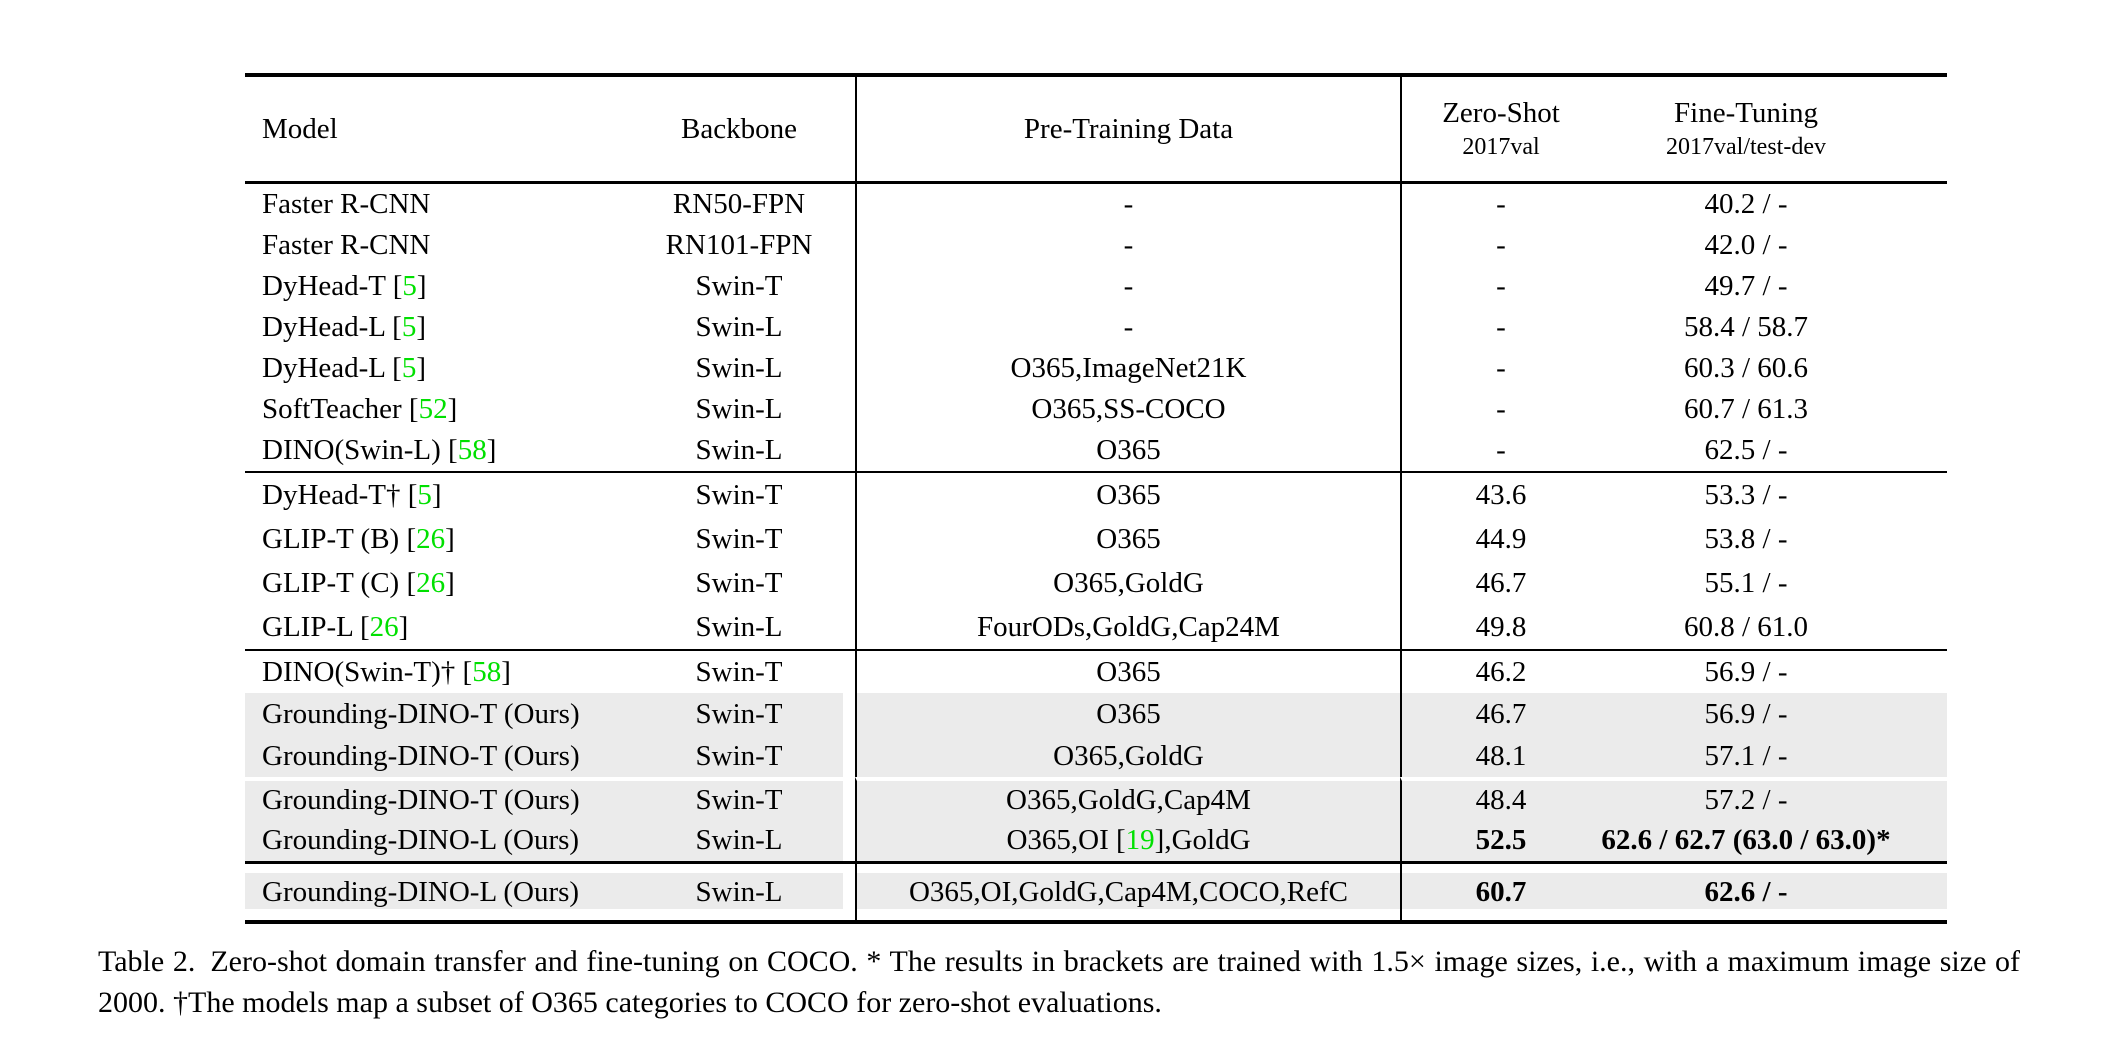  I want to click on cell-finetune-score: 53.3 / -, so click(1746, 494).